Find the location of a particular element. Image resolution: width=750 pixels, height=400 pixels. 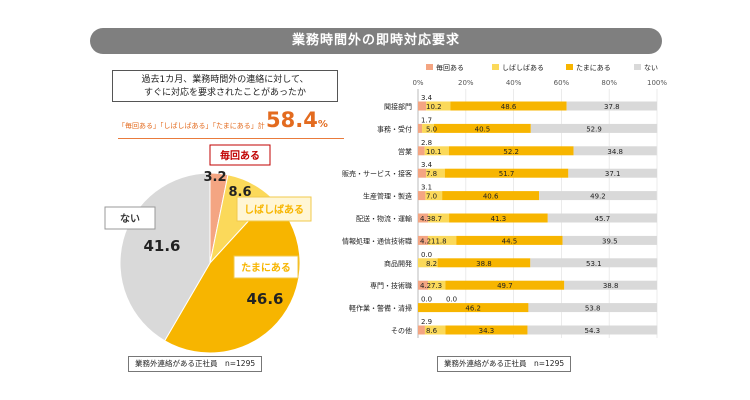

bar-value-label: 2.8 is located at coordinates (426, 143).